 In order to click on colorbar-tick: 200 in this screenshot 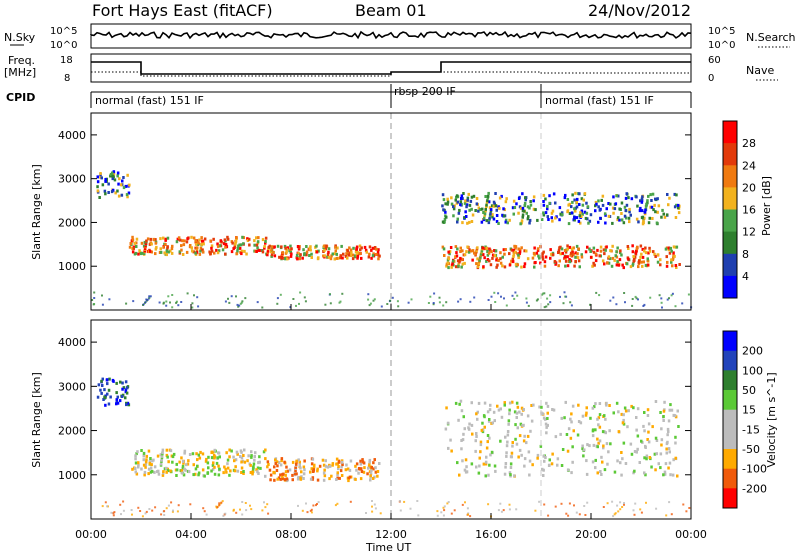, I will do `click(752, 351)`.